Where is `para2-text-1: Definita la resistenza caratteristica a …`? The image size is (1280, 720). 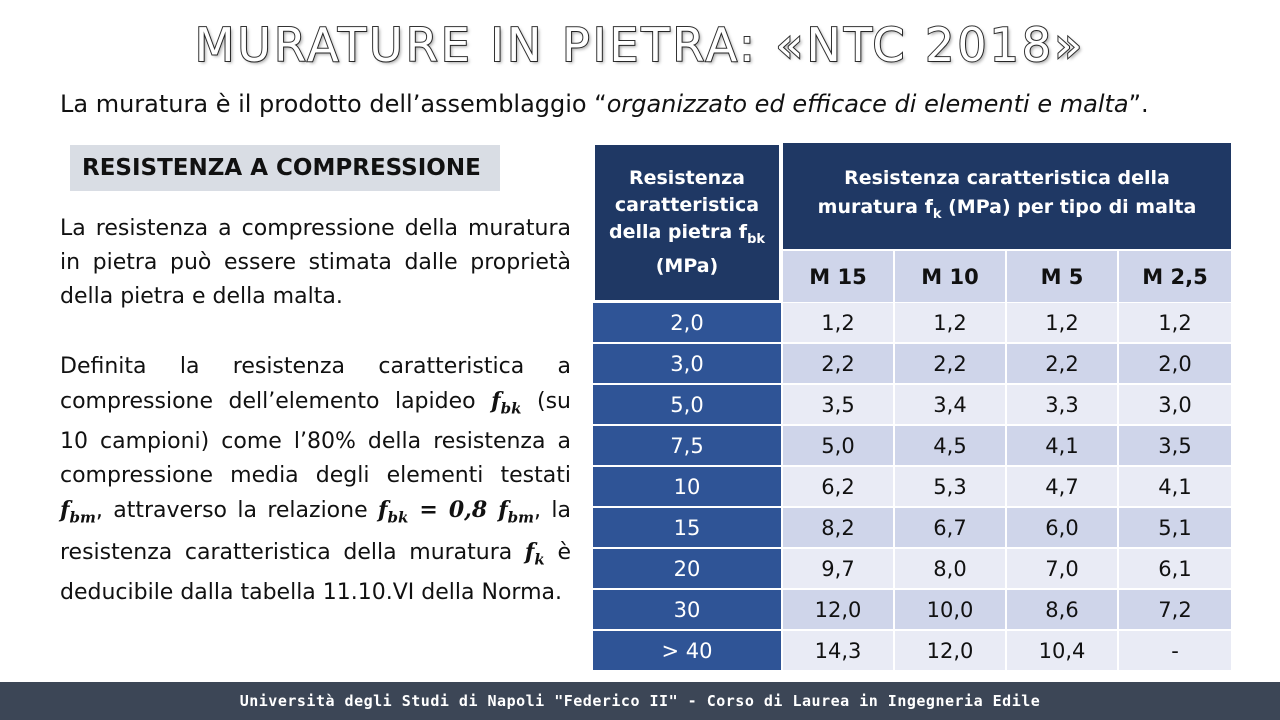 para2-text-1: Definita la resistenza caratteristica a … is located at coordinates (315, 384).